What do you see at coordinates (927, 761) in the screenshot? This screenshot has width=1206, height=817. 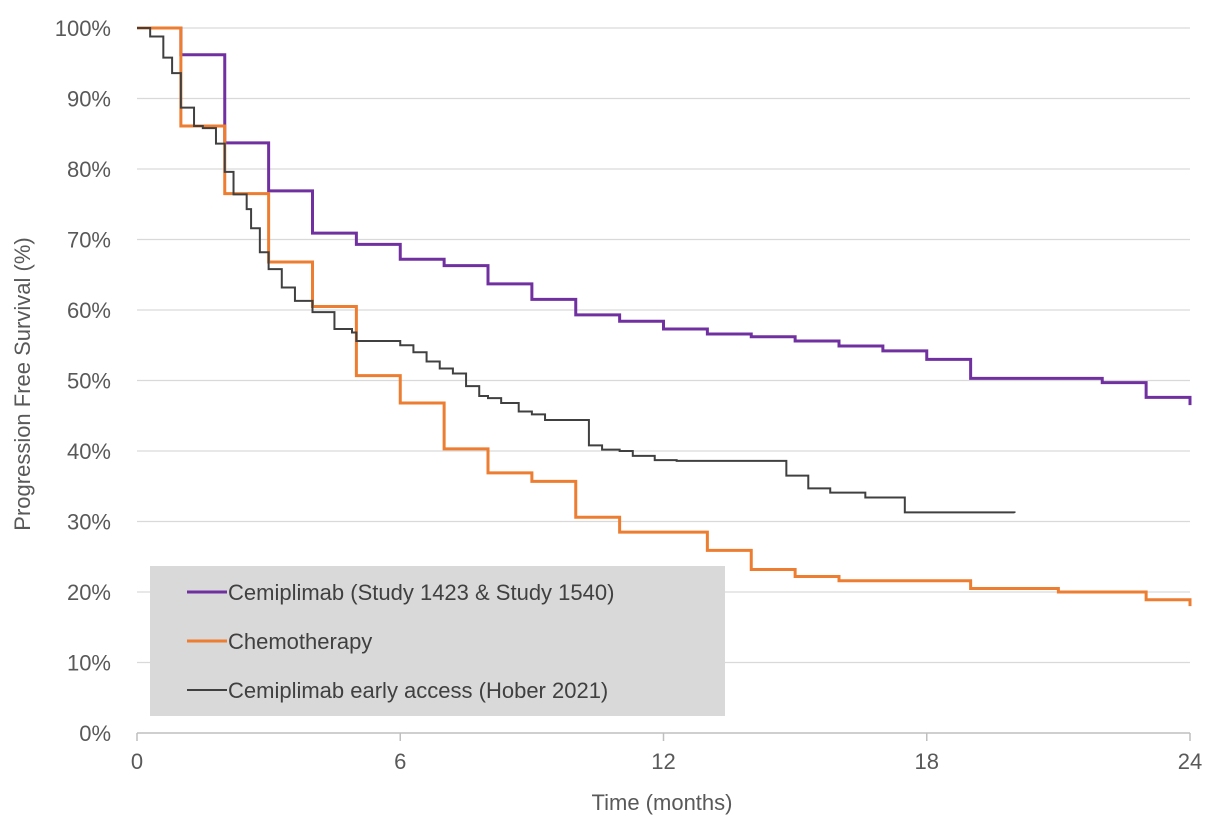 I see `x-tick-label: 18` at bounding box center [927, 761].